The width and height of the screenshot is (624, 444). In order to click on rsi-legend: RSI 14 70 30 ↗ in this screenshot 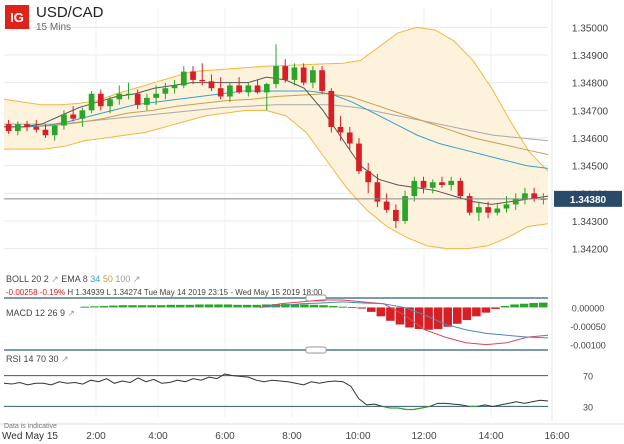, I will do `click(37, 359)`.